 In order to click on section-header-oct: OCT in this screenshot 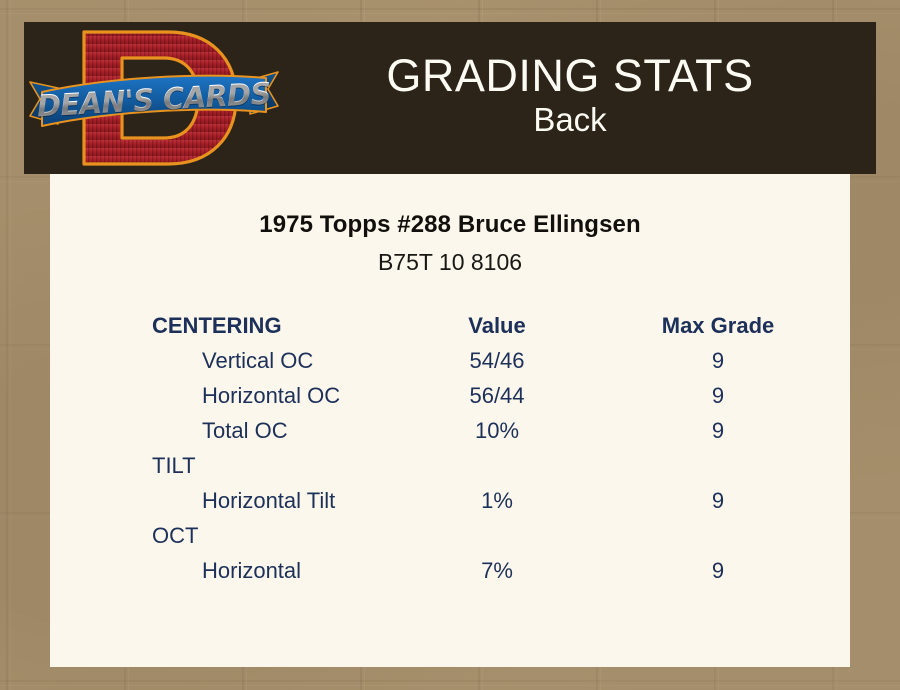, I will do `click(450, 535)`.